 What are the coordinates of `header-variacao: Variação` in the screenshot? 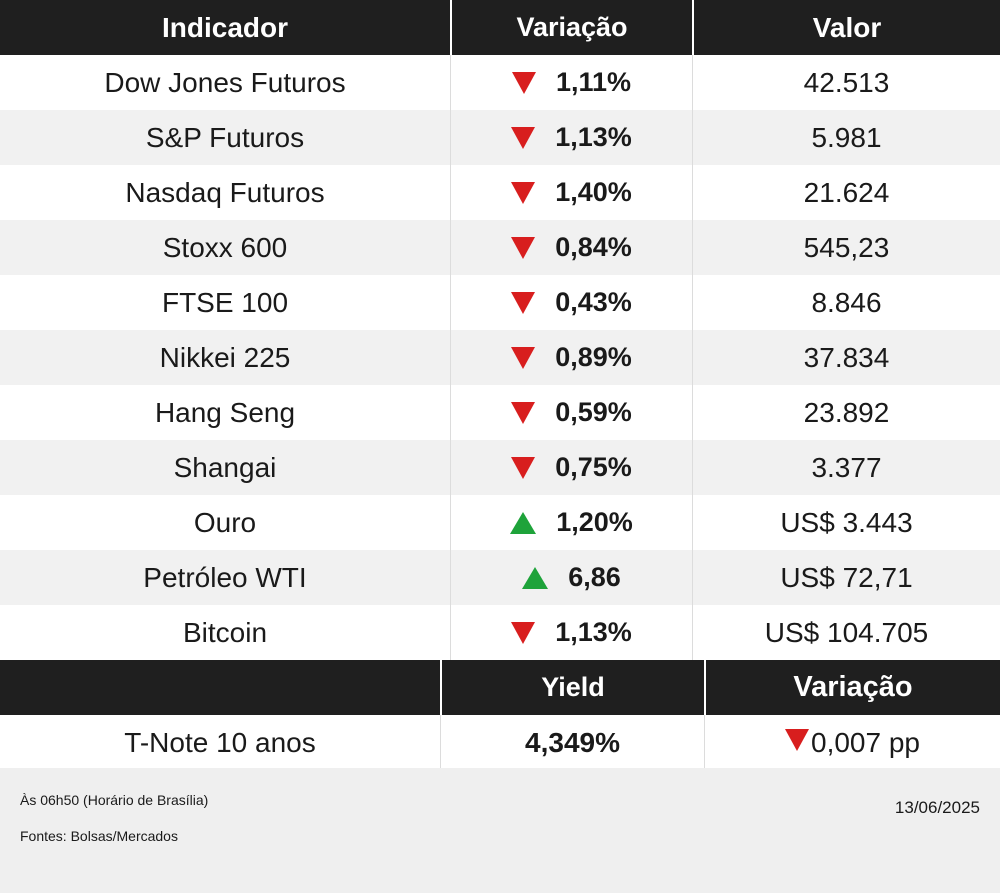 It's located at (571, 27).